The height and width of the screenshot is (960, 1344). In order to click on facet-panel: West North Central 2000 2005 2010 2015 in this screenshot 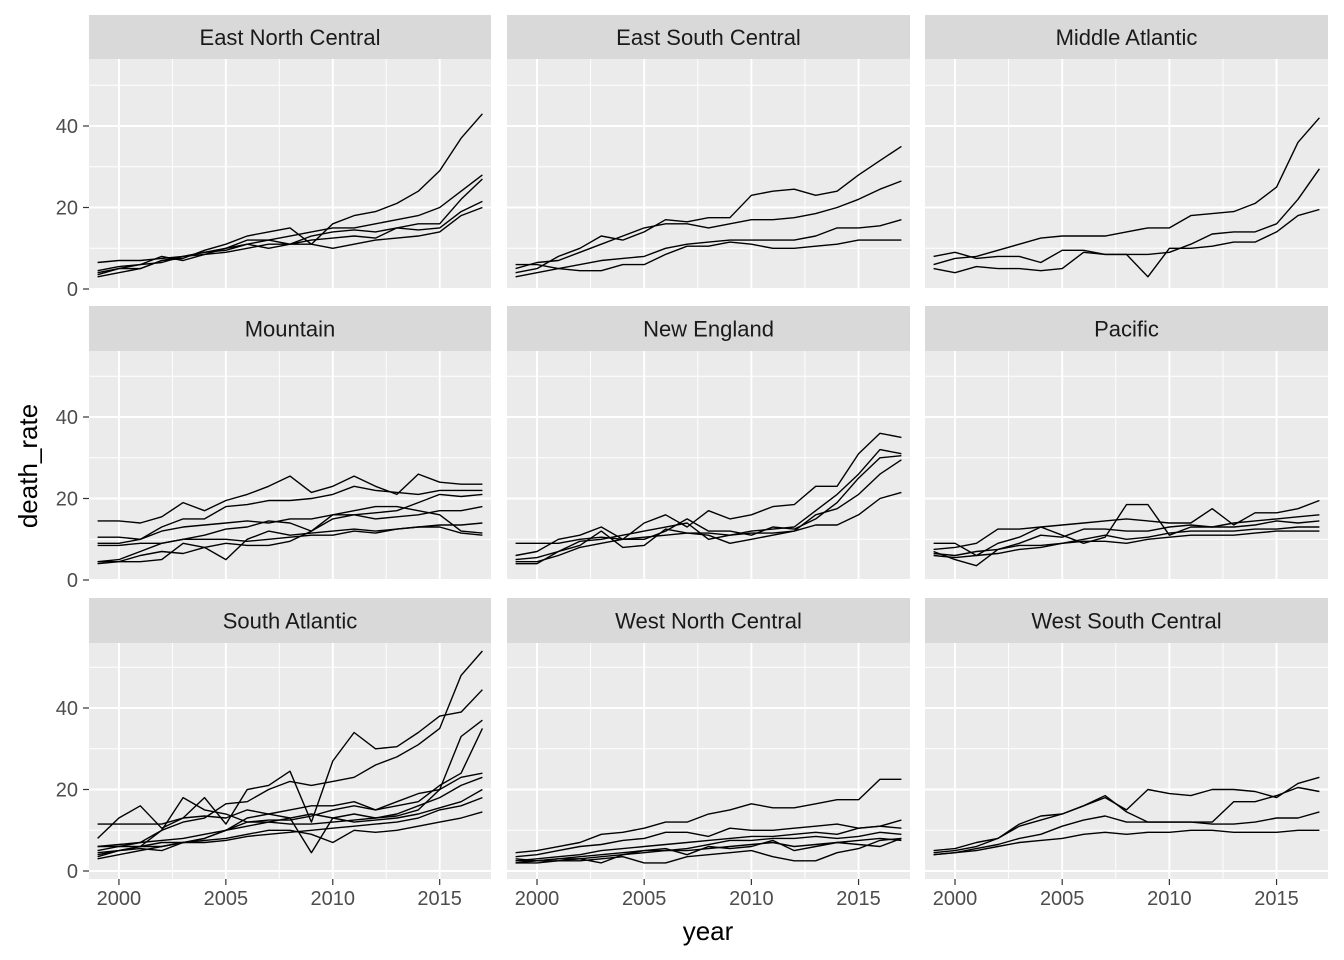, I will do `click(708, 754)`.